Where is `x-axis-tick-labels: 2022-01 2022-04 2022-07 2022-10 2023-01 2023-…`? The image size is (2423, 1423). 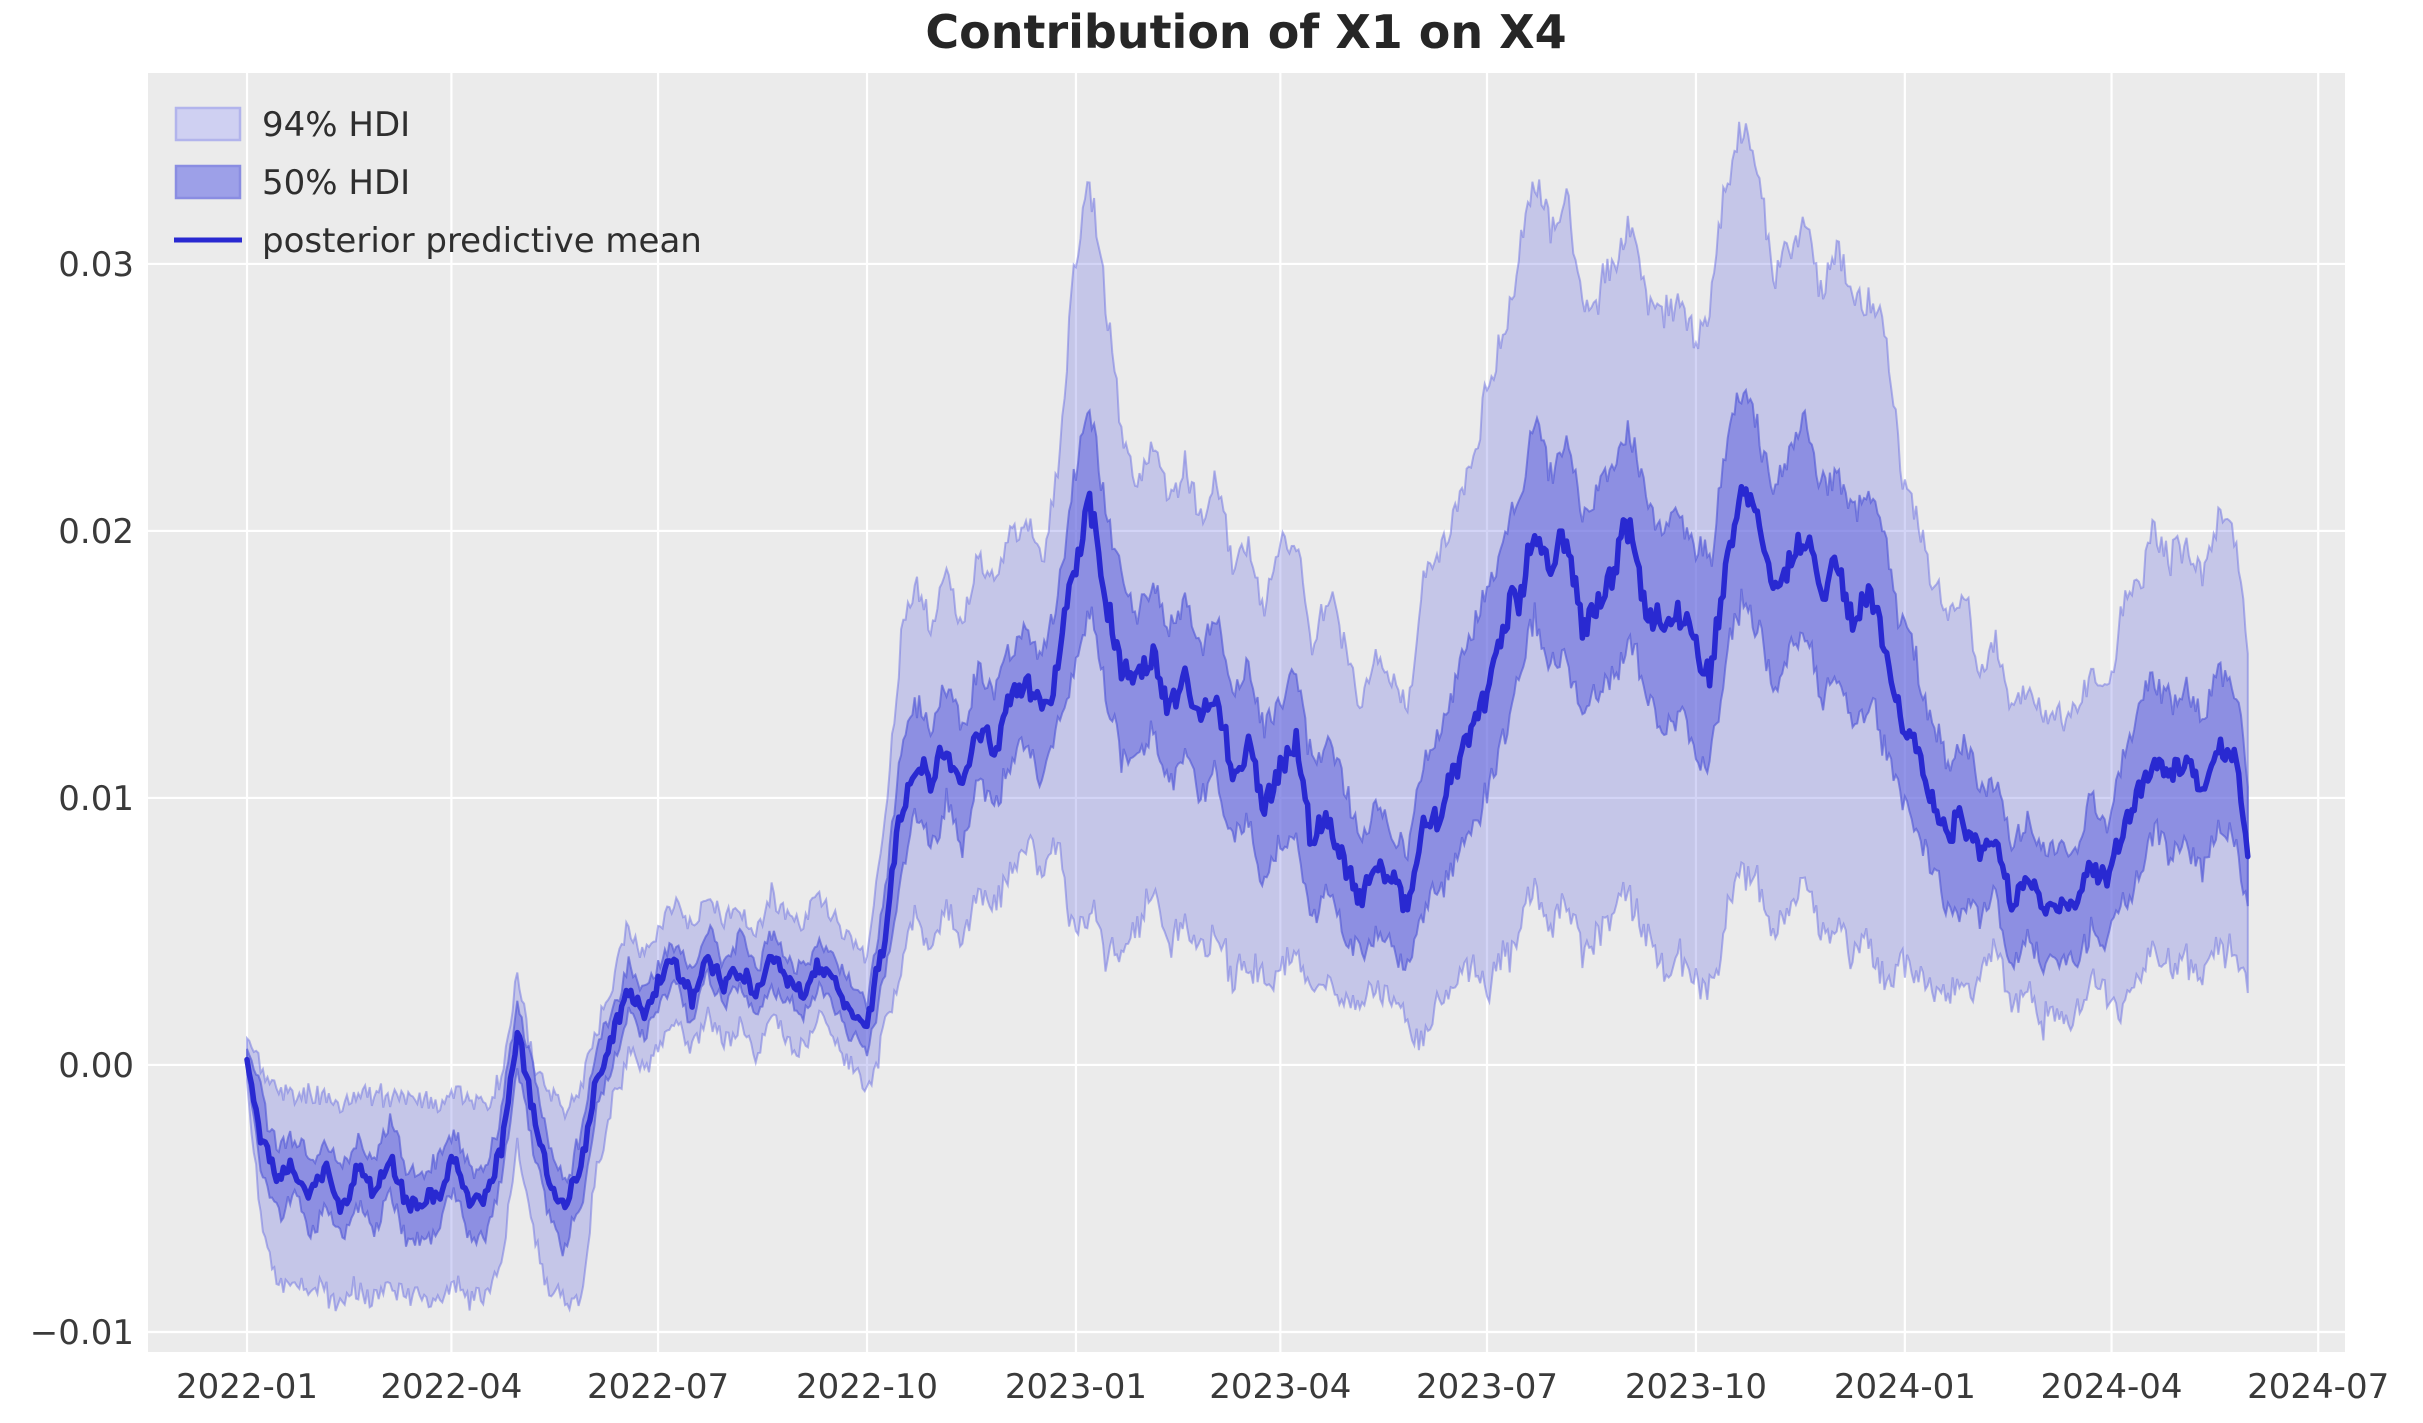
x-axis-tick-labels: 2022-01 2022-04 2022-07 2022-10 2023-01 2023-… is located at coordinates (1282, 1387).